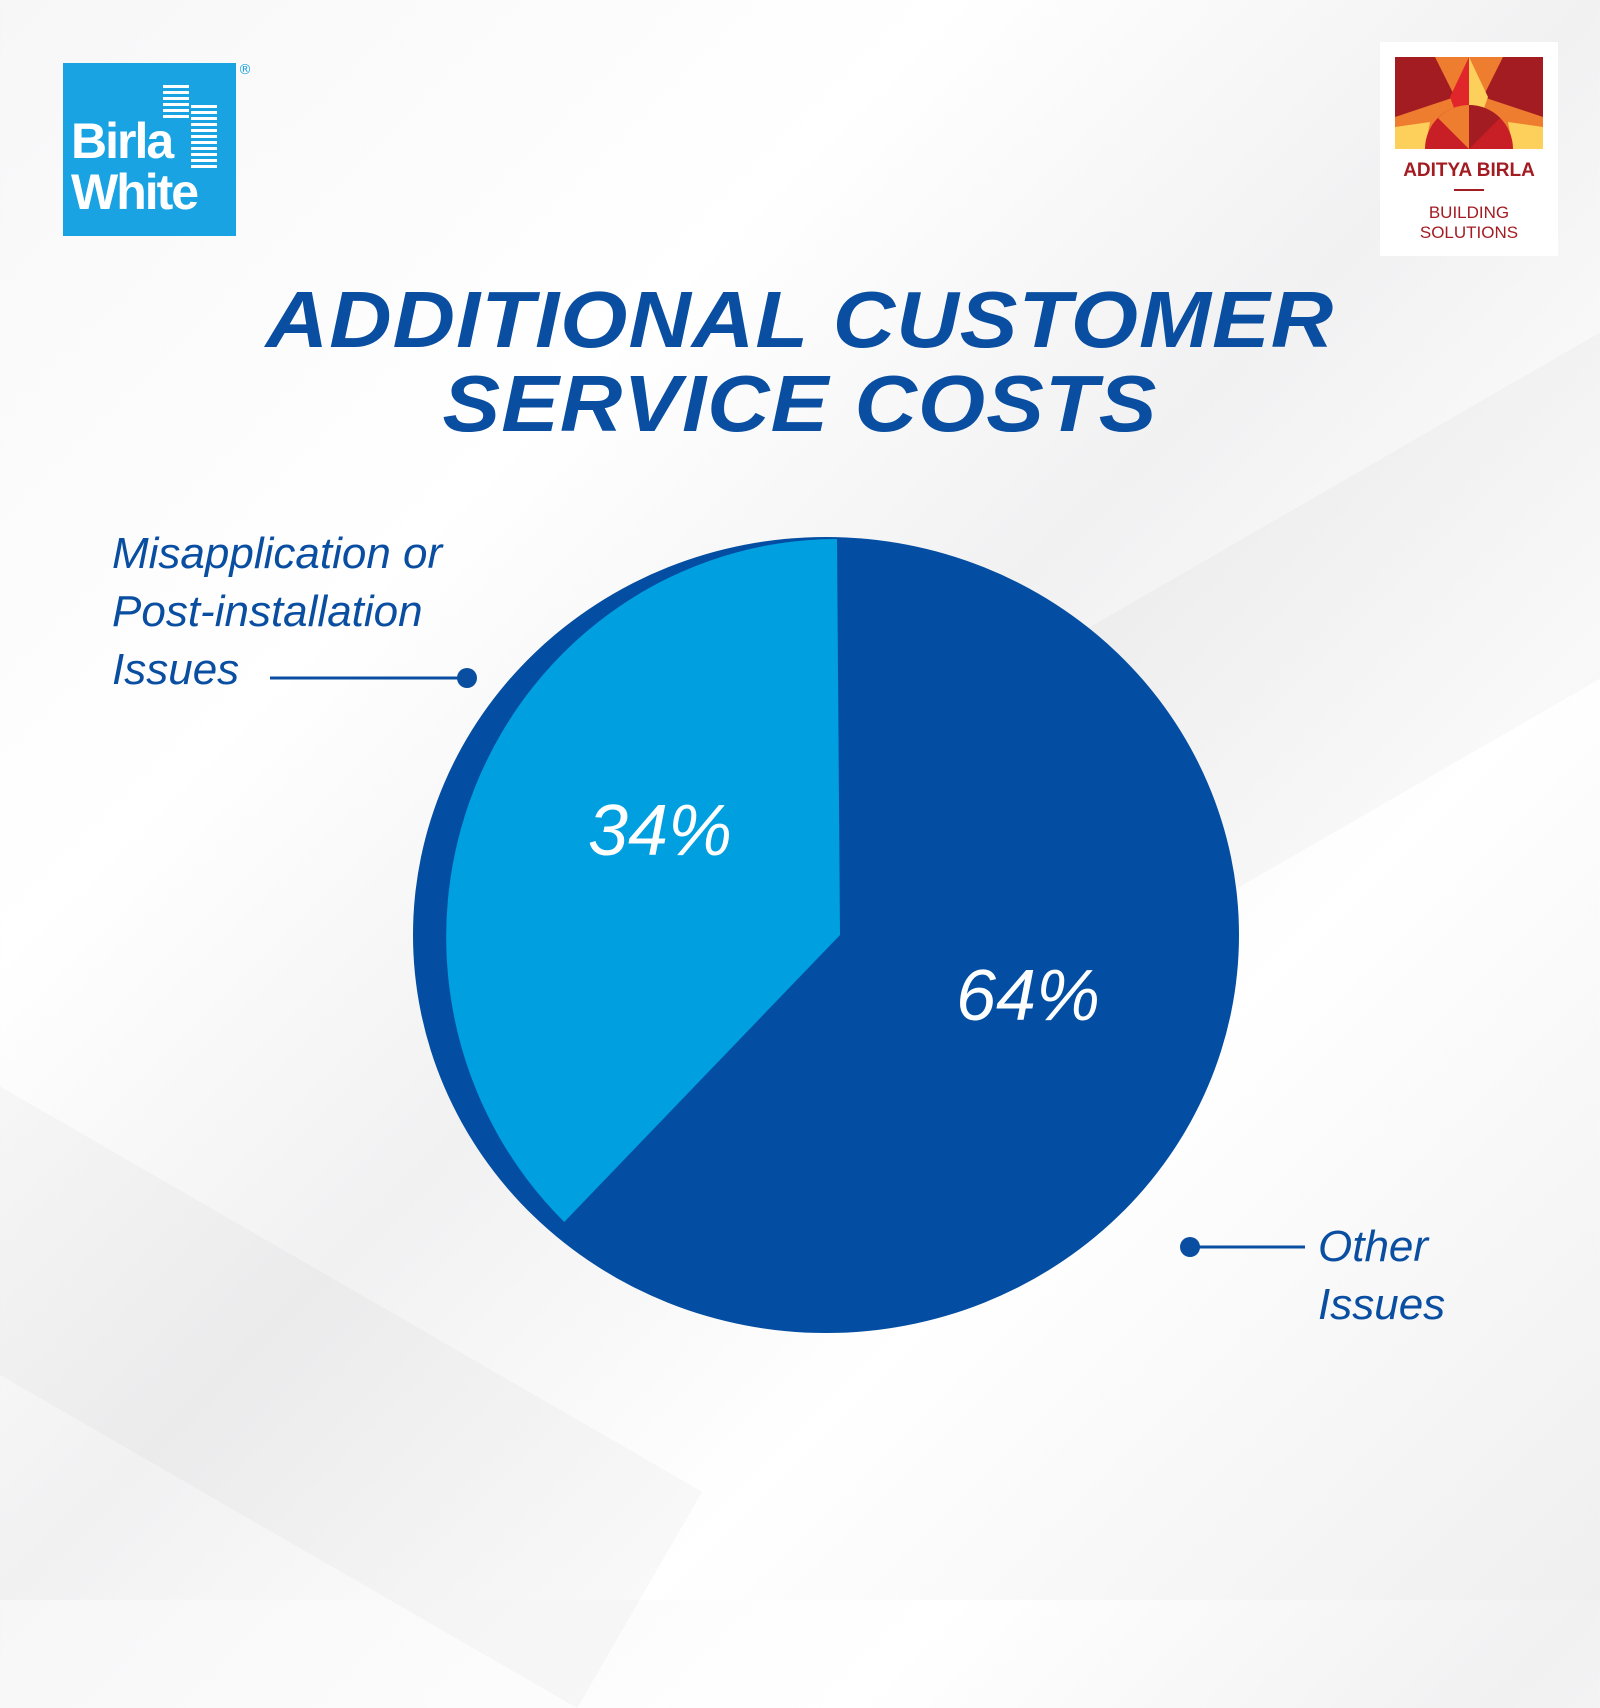 The image size is (1600, 1708). Describe the element at coordinates (1028, 996) in the screenshot. I see `pct-label-other-issues: 64%` at that location.